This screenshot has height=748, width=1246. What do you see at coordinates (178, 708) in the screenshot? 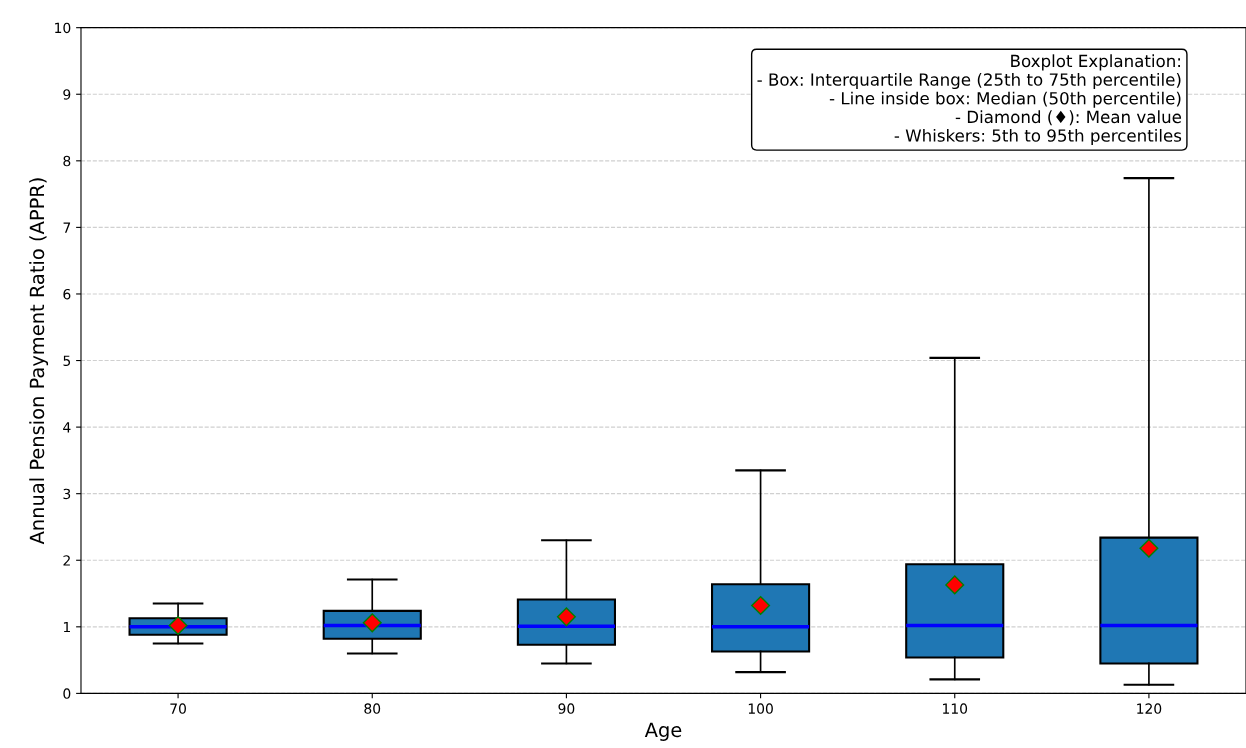
I see `x-tick-label: 70` at bounding box center [178, 708].